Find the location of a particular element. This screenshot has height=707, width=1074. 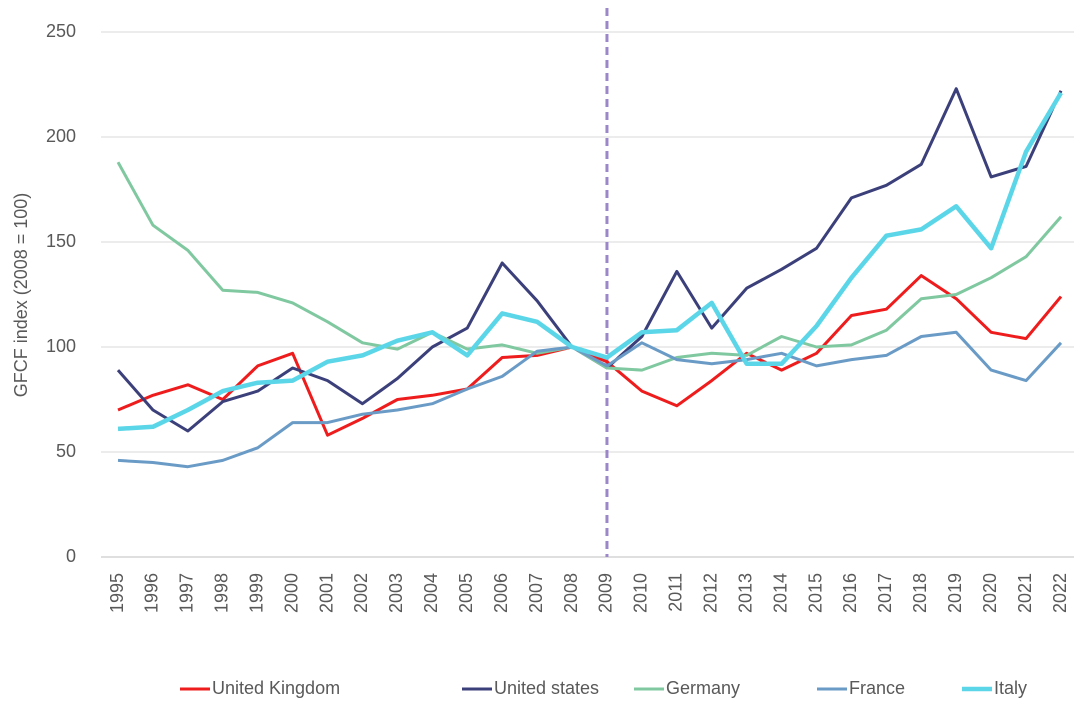

legend-label: Italy is located at coordinates (1010, 688).